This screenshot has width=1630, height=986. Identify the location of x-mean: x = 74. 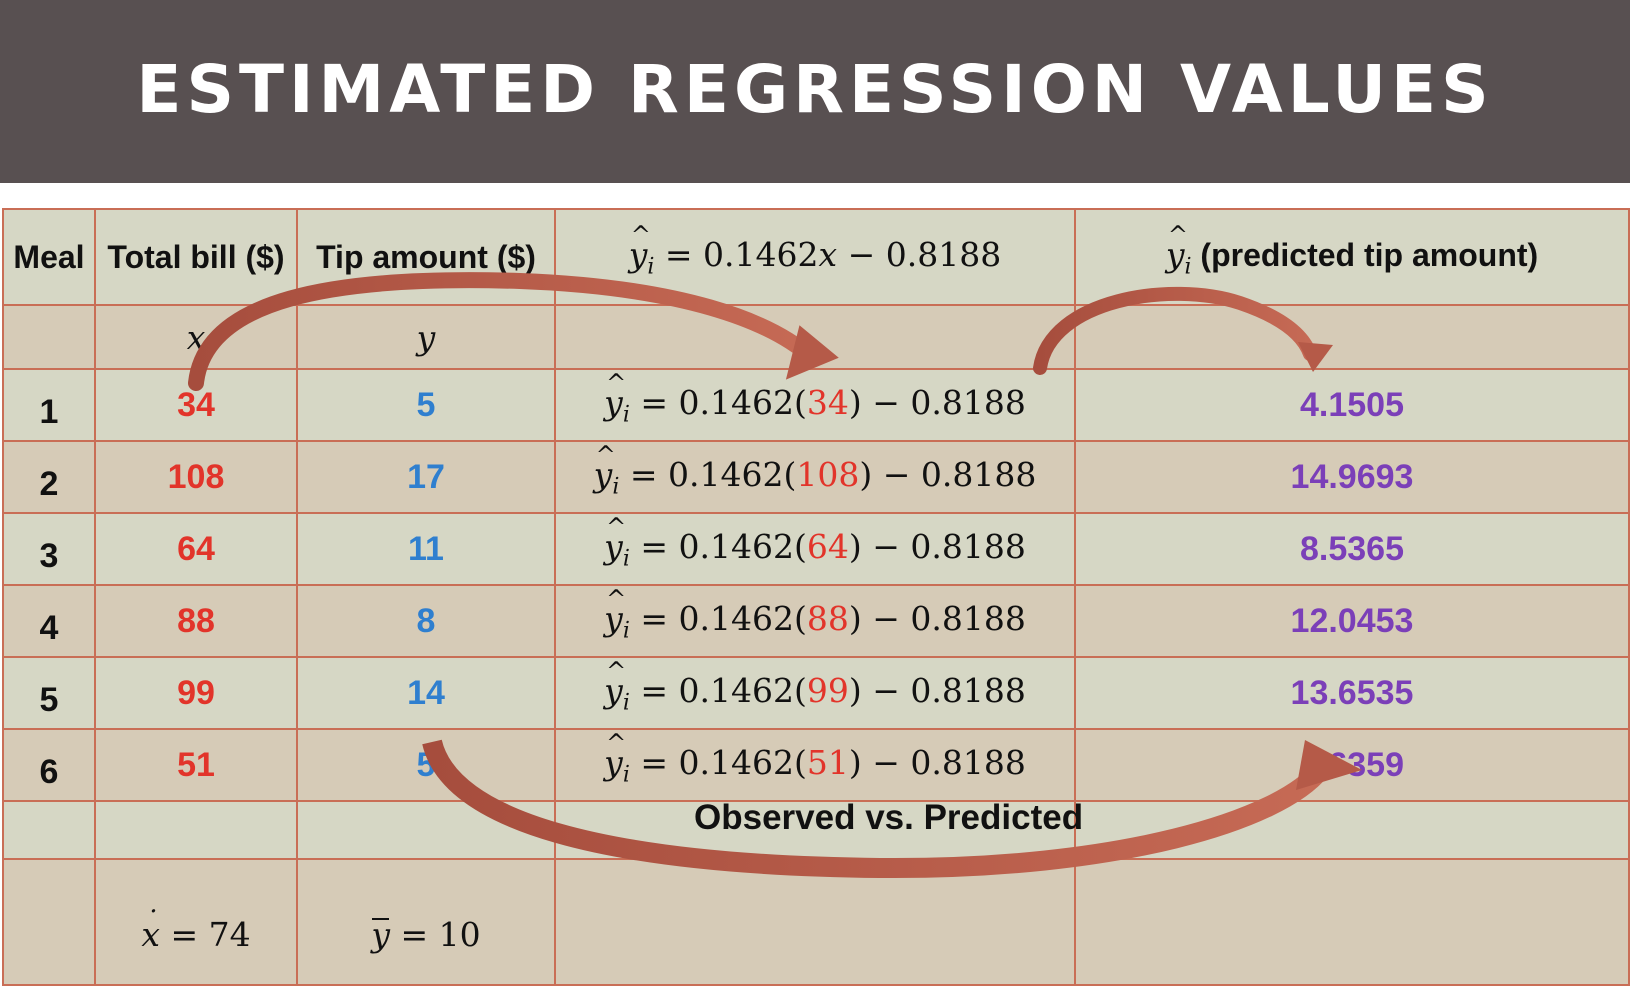
(196, 922).